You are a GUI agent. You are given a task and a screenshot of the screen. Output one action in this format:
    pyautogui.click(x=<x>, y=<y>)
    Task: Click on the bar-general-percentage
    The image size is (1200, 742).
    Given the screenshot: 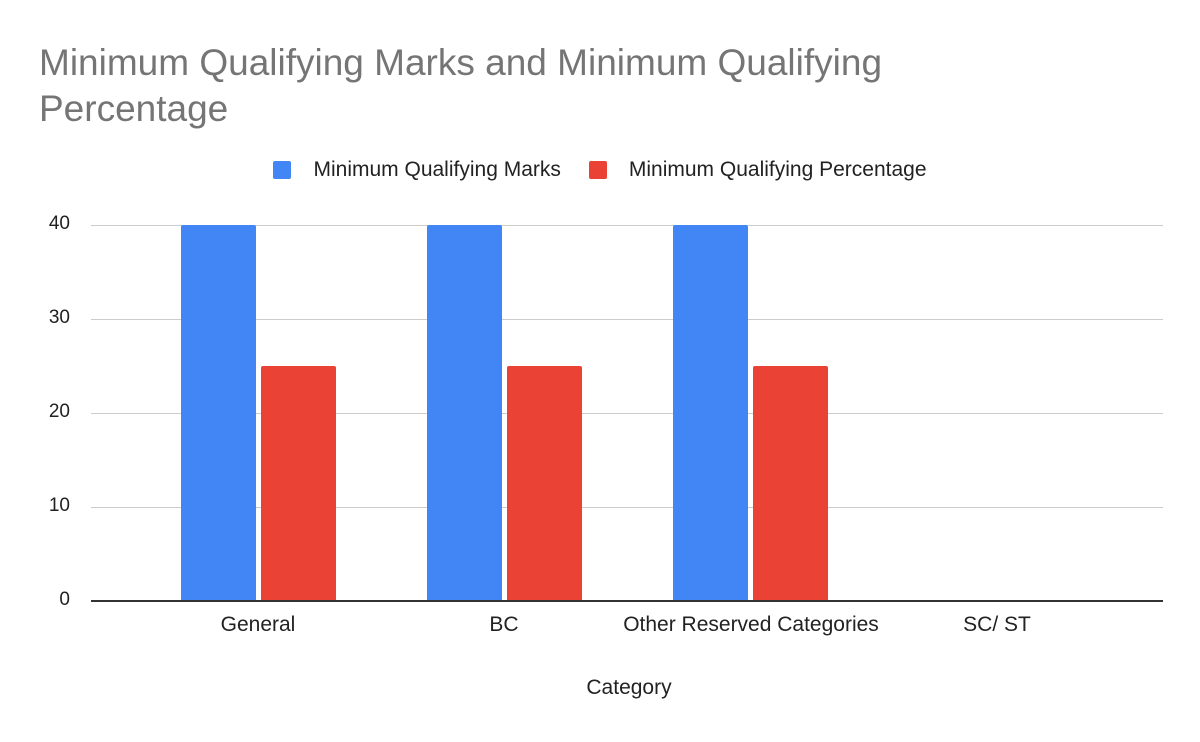 What is the action you would take?
    pyautogui.click(x=298, y=483)
    